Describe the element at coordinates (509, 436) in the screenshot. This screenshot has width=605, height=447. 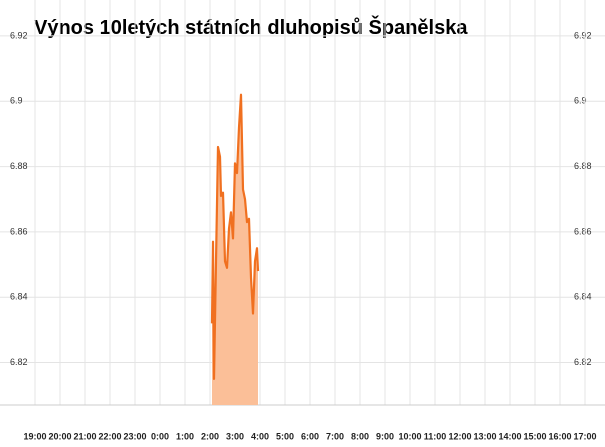
I see `x-tick-label: 14:00` at that location.